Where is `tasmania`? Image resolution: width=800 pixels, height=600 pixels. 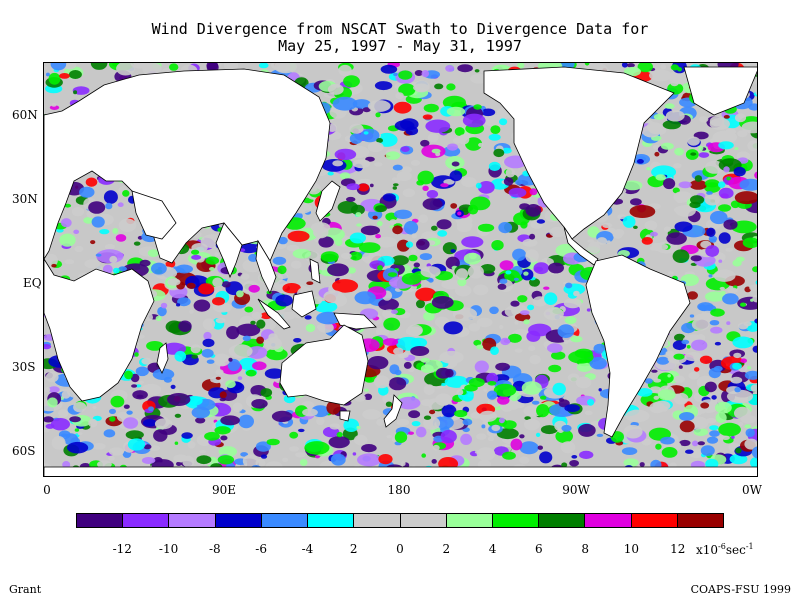 tasmania is located at coordinates (345, 416).